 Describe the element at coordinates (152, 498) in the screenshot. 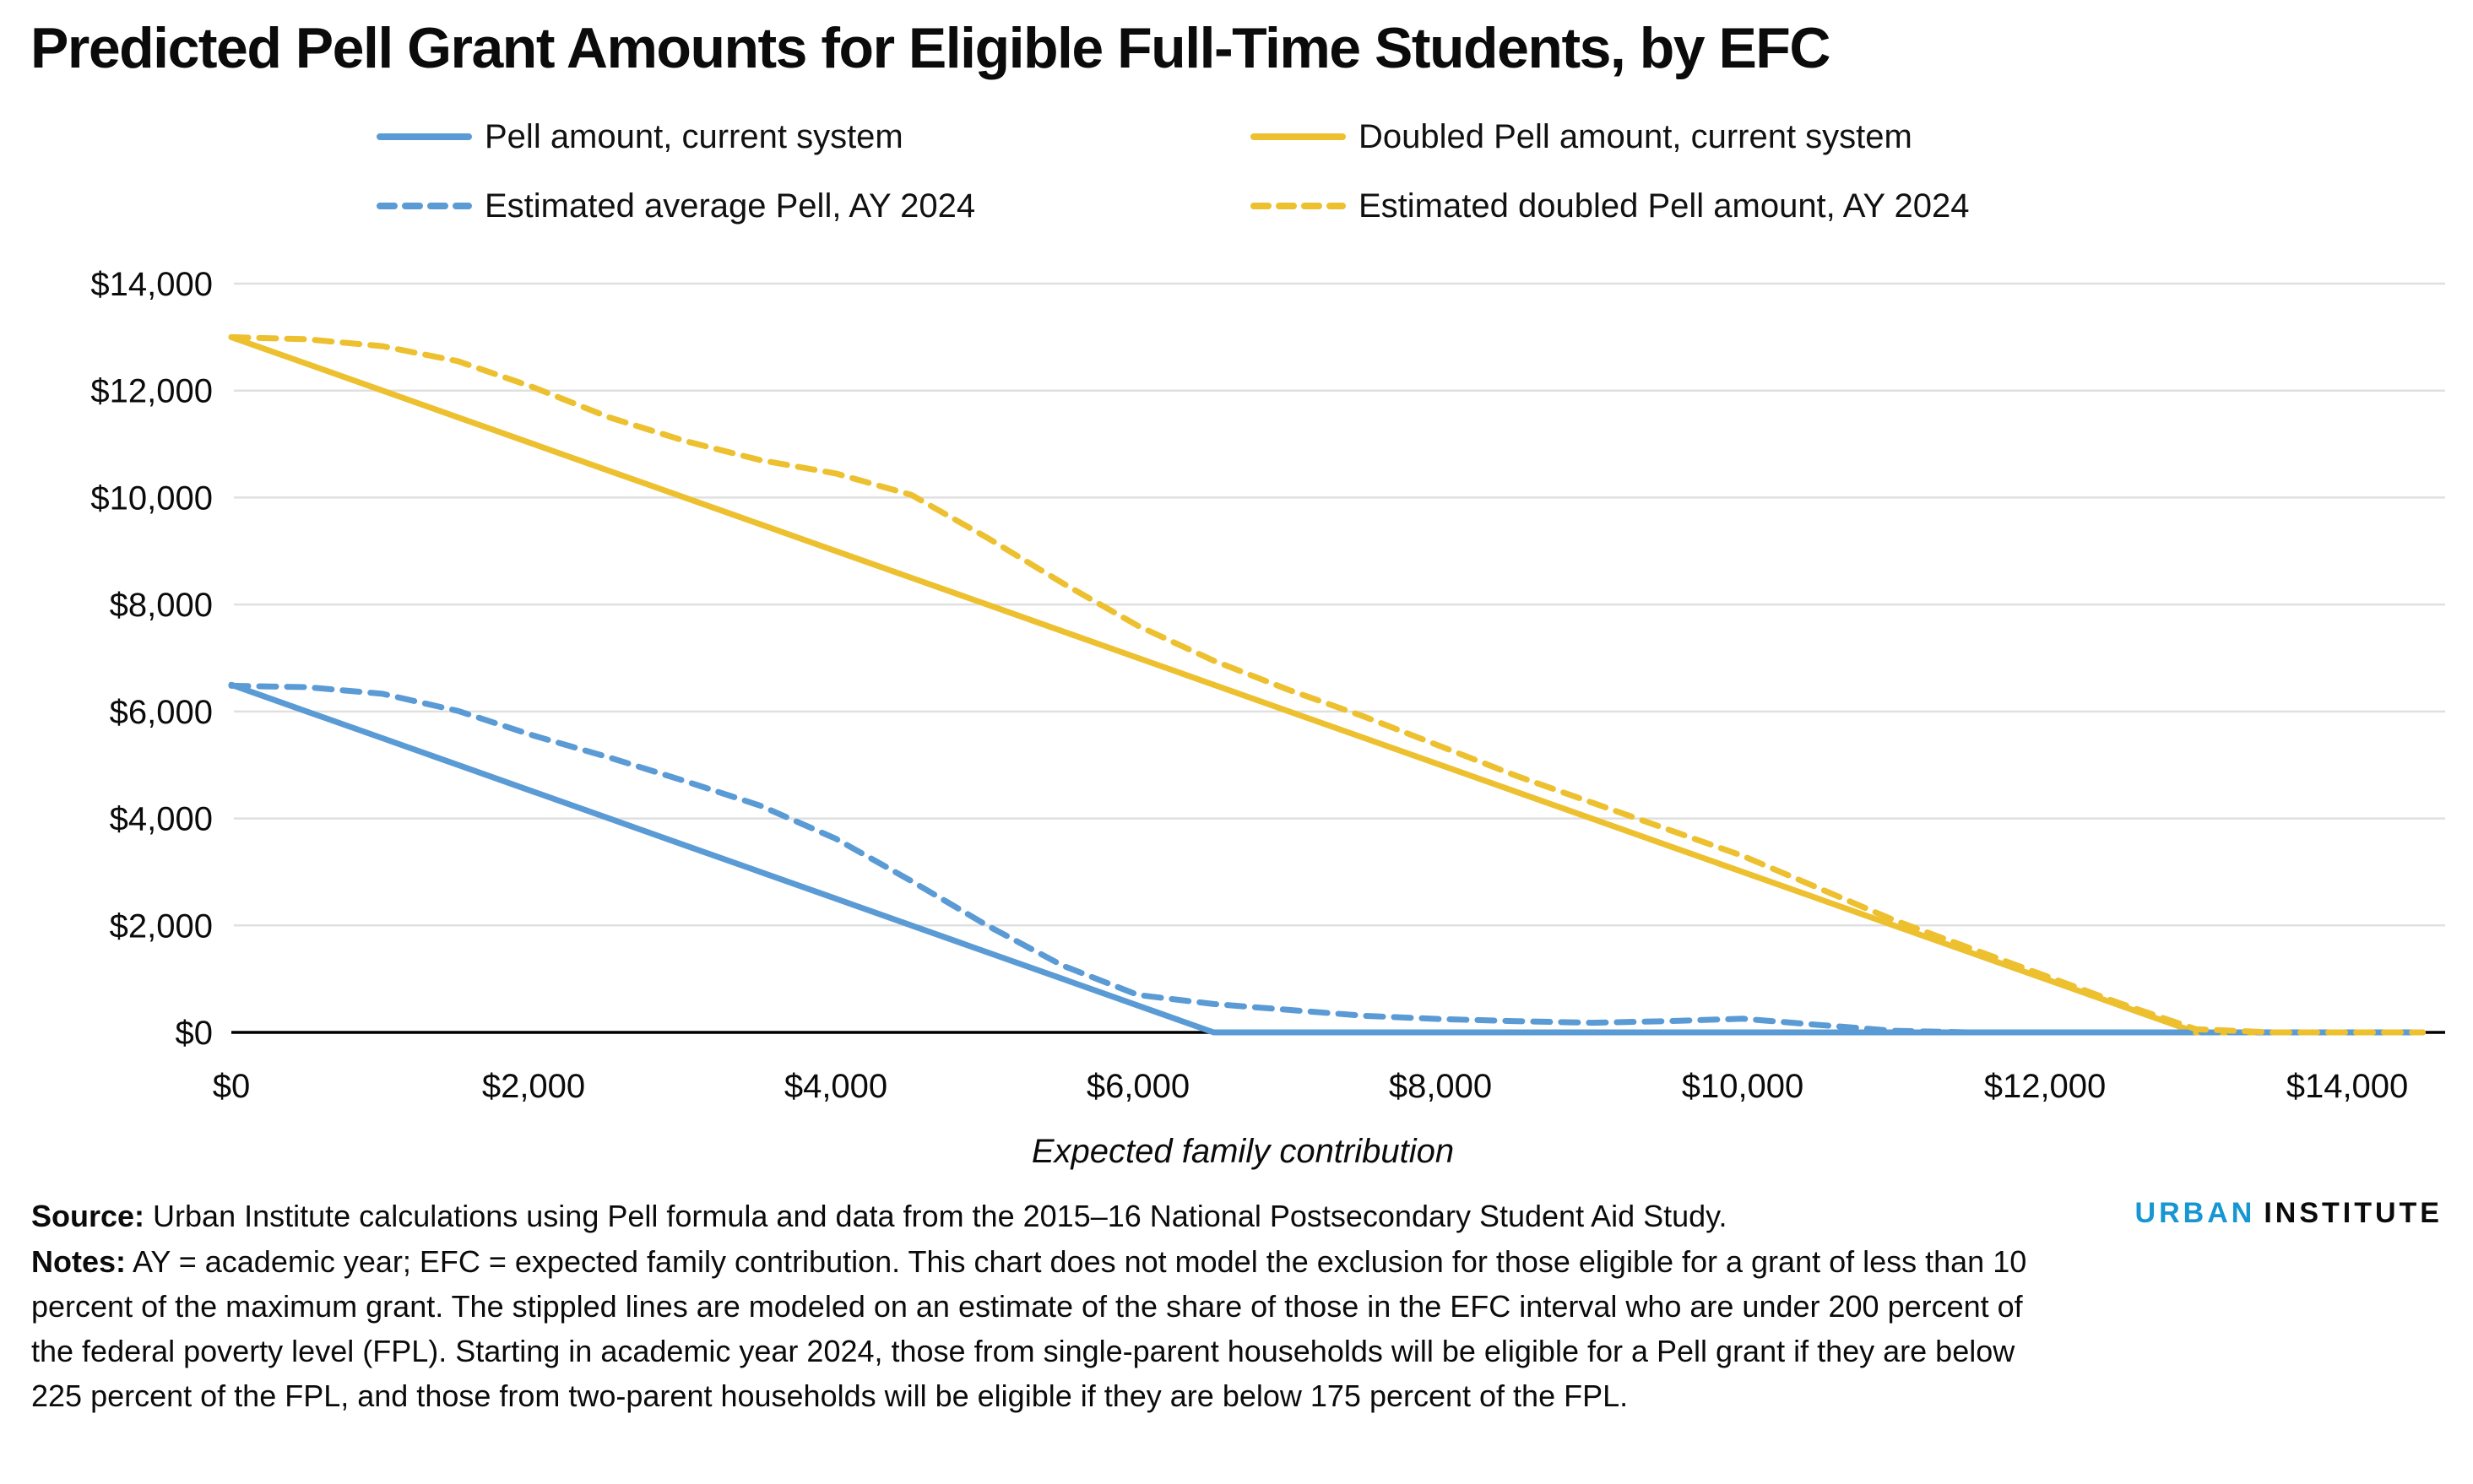

I see `y-tick-label: $10,000` at that location.